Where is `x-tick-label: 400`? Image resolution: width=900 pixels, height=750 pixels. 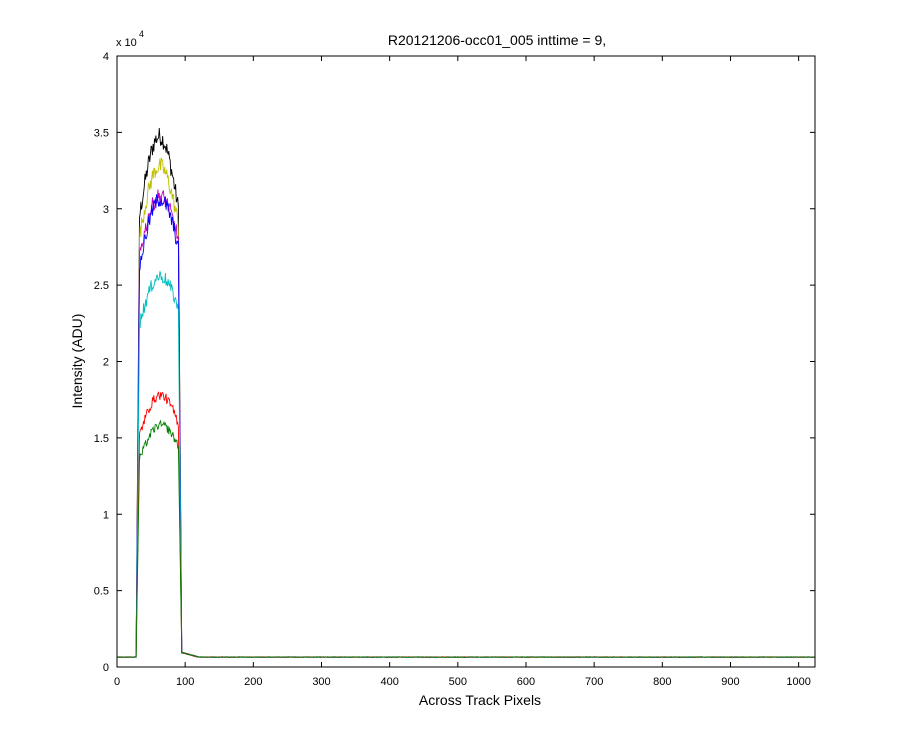
x-tick-label: 400 is located at coordinates (389, 682).